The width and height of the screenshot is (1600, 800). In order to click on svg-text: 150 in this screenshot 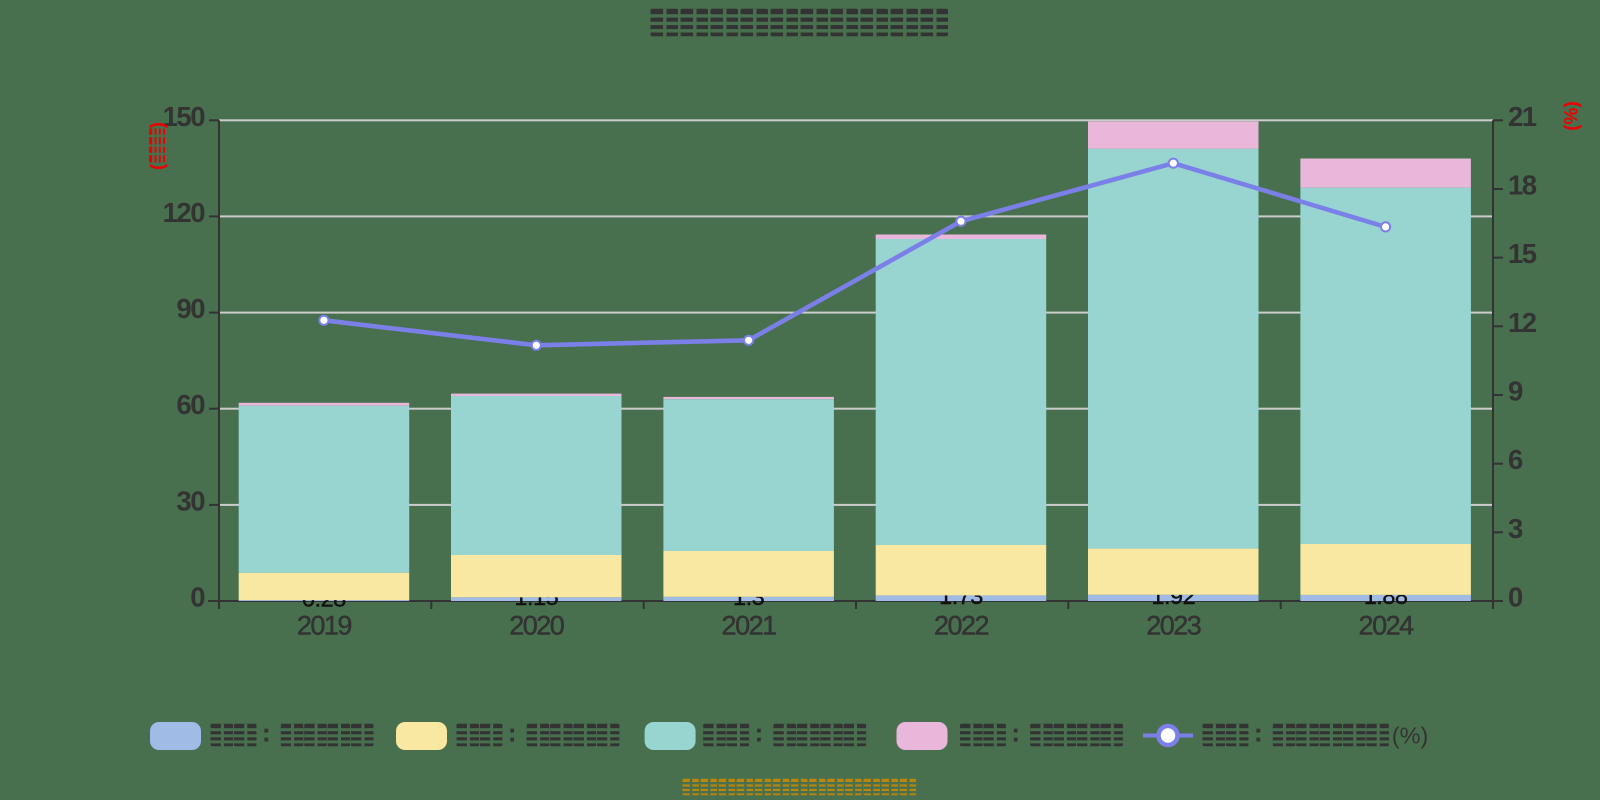, I will do `click(184, 116)`.